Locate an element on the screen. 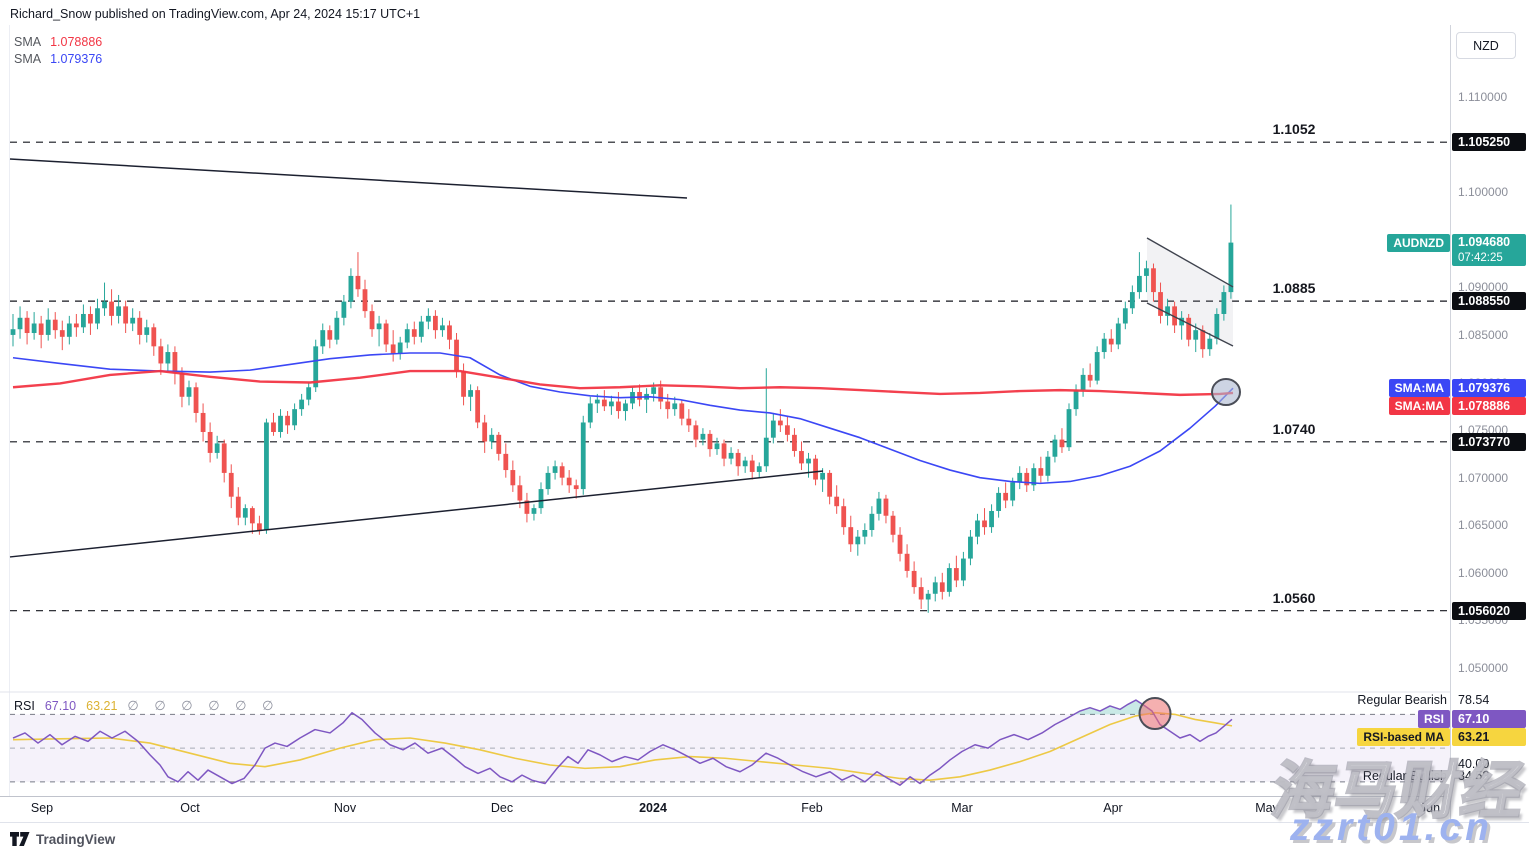 The height and width of the screenshot is (857, 1529). legend-sma-slow: SMA 1.078886 is located at coordinates (58, 42).